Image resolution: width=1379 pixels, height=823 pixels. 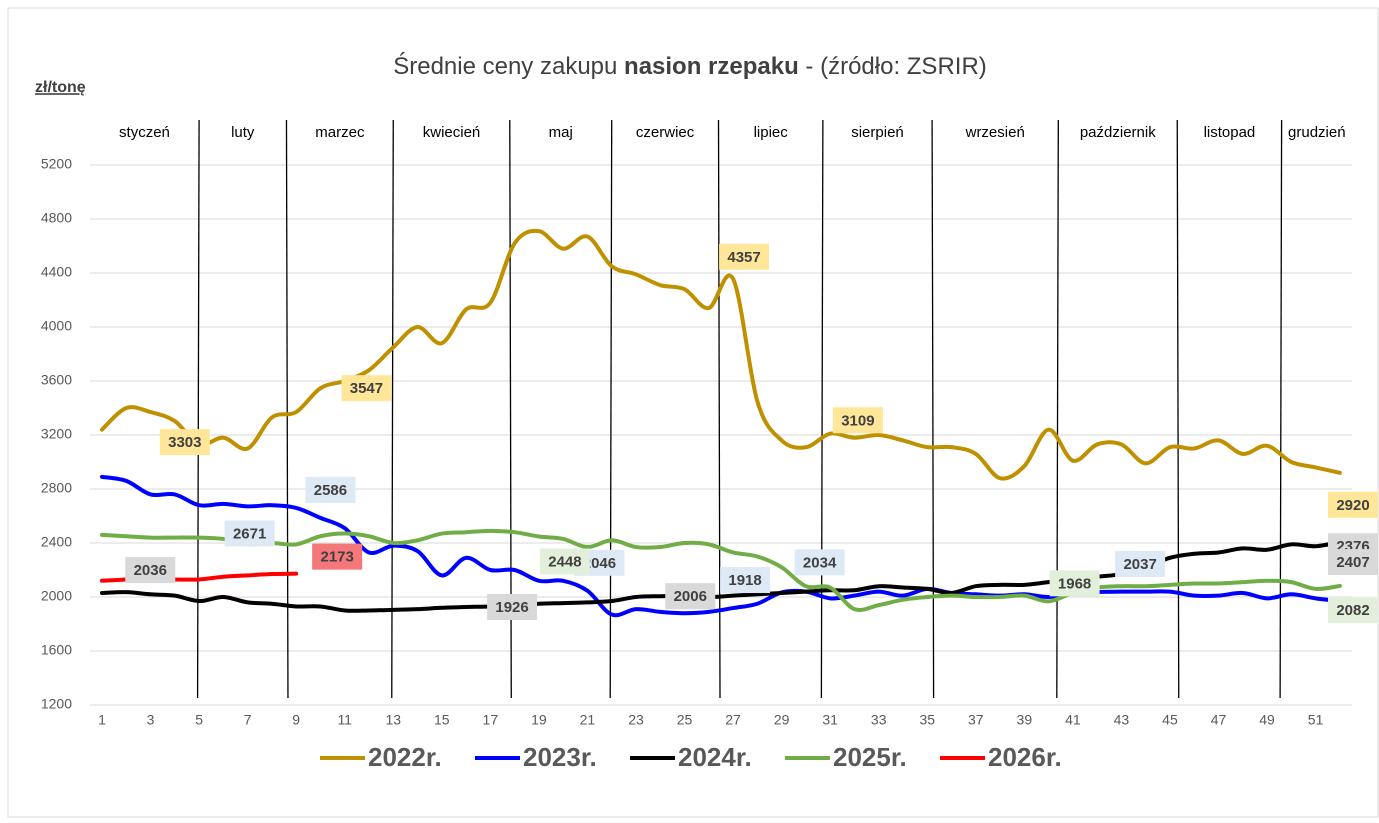 What do you see at coordinates (830, 720) in the screenshot?
I see `x-tick-label: 31` at bounding box center [830, 720].